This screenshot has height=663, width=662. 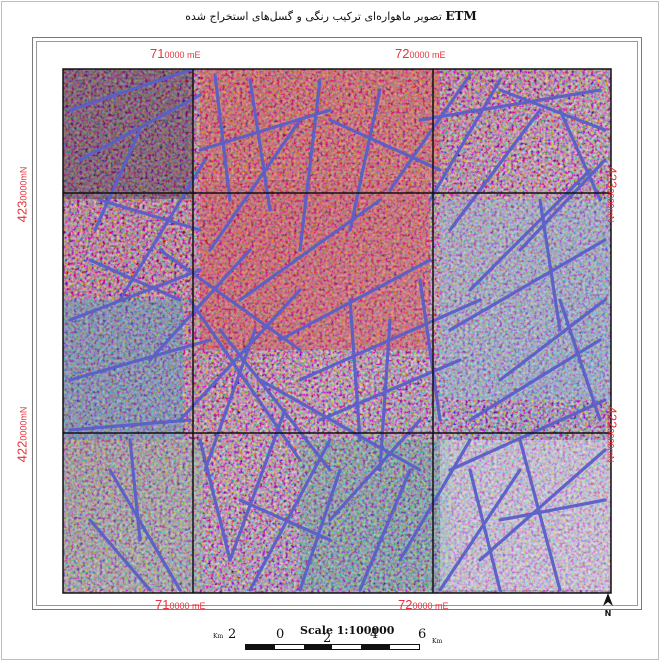 I want to click on coord-left-4230000: 4230000mN, so click(x=22, y=194).